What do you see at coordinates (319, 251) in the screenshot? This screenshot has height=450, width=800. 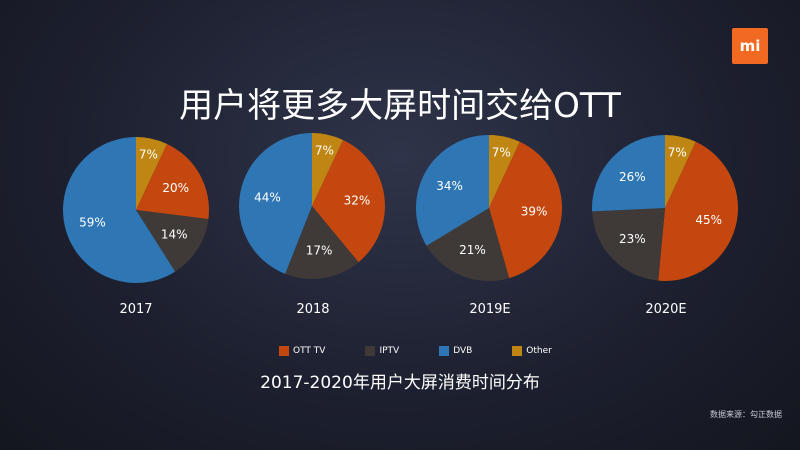 I see `pie-label-2018-iptv: 17%` at bounding box center [319, 251].